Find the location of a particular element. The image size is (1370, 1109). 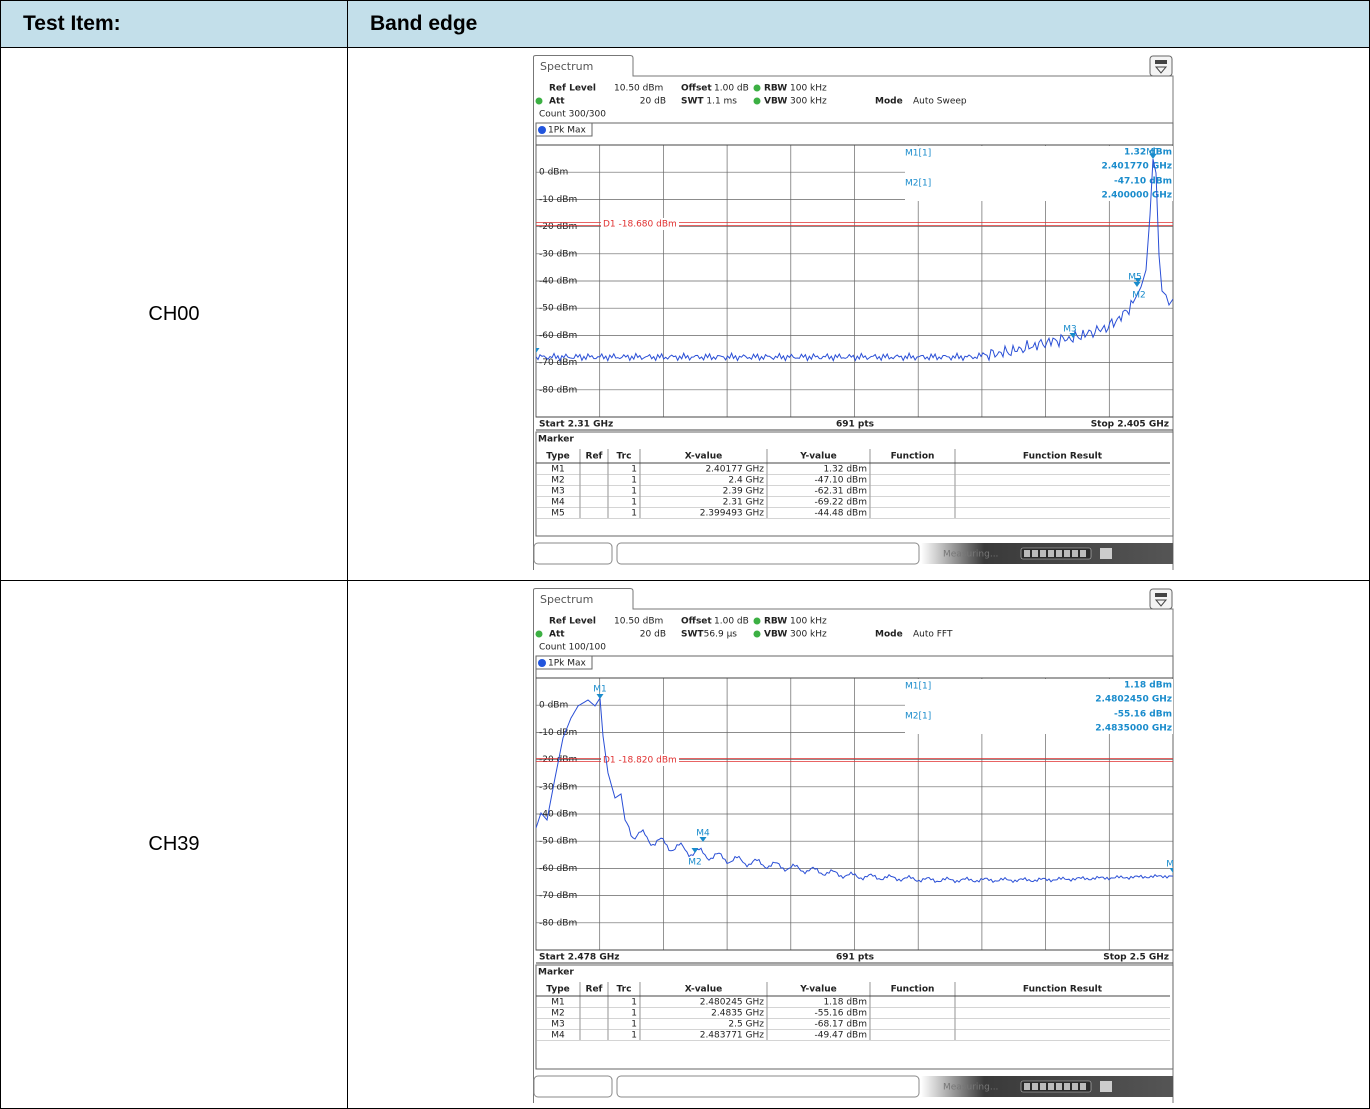

readout-level: 1.32 dBm is located at coordinates (1148, 153).